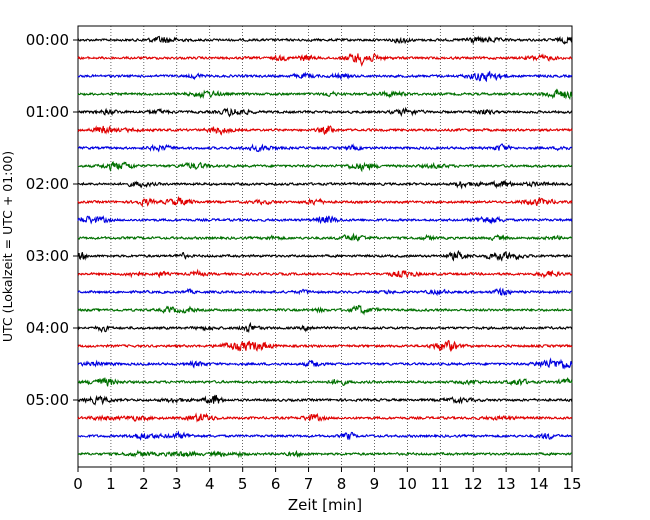  I want to click on y-tick-label: 00:00, so click(47, 40).